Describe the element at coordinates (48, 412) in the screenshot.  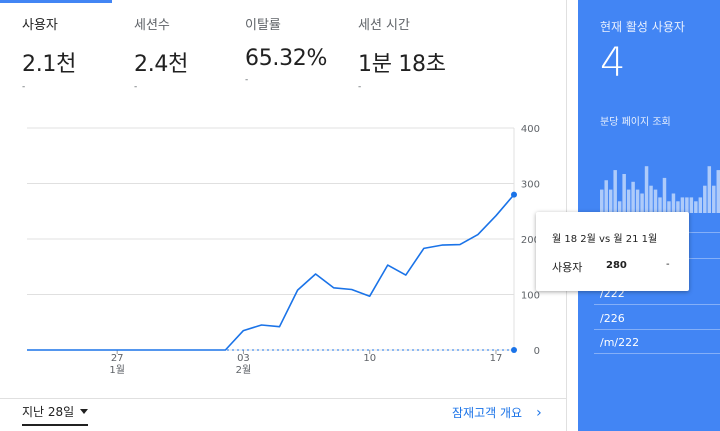
I see `date-range-label: 지난 28일` at that location.